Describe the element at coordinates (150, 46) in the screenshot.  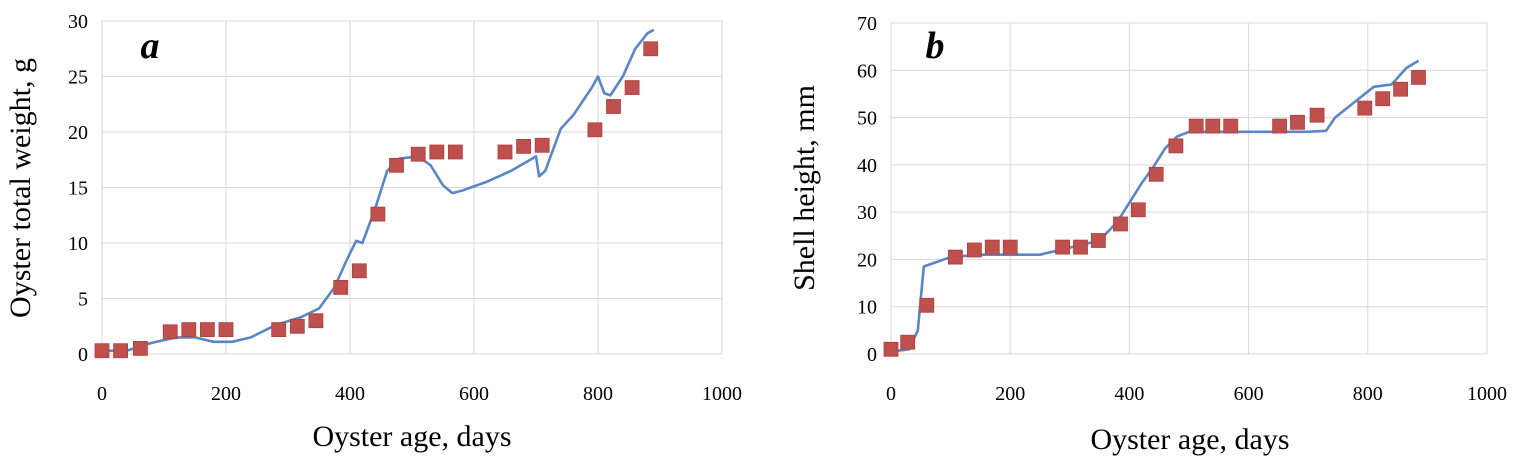
I see `panel-letter: a` at that location.